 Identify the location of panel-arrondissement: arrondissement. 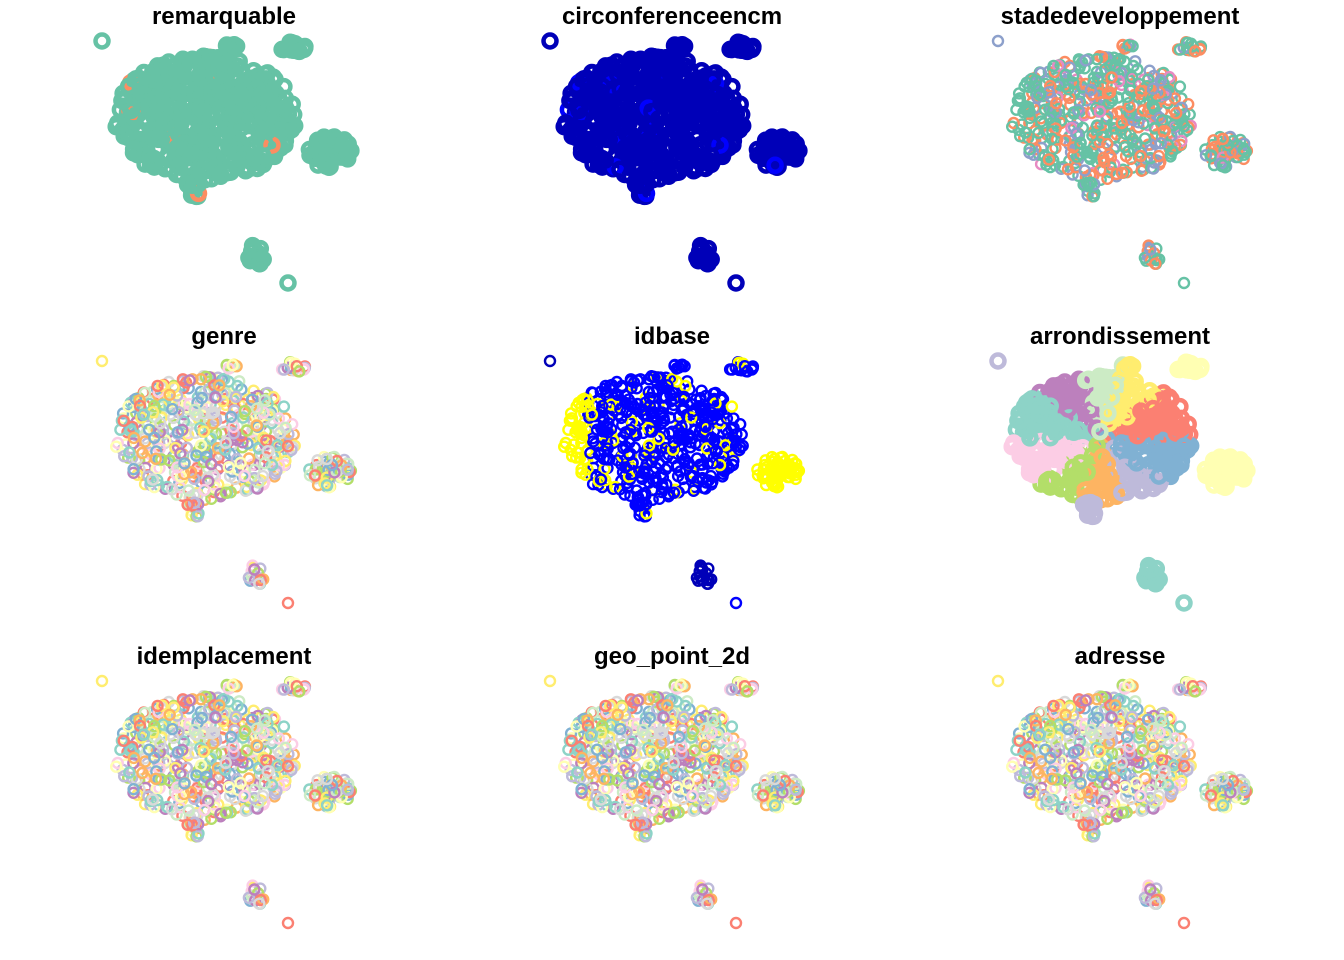
(1122, 467).